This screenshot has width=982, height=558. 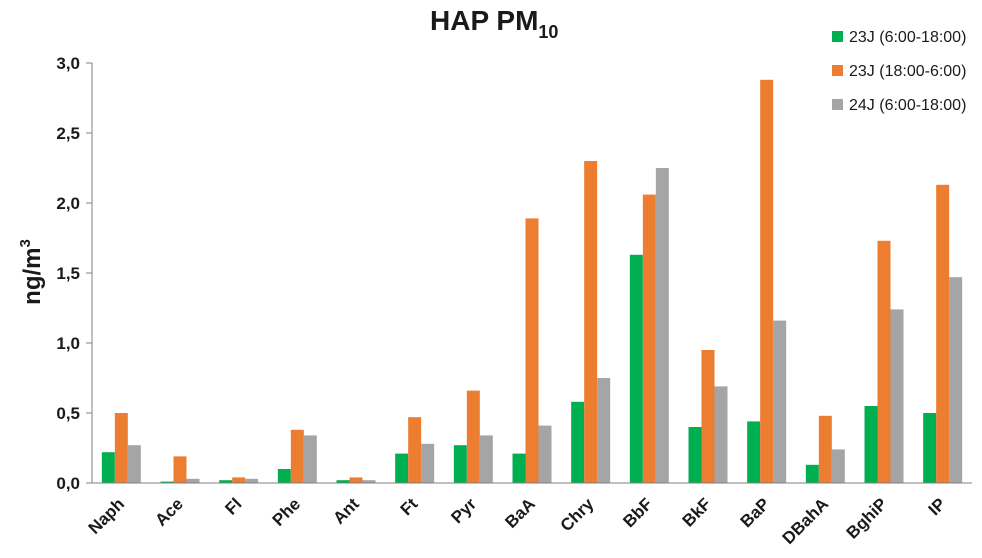 What do you see at coordinates (907, 37) in the screenshot?
I see `legend-entry: 23J (6:00-18:00)` at bounding box center [907, 37].